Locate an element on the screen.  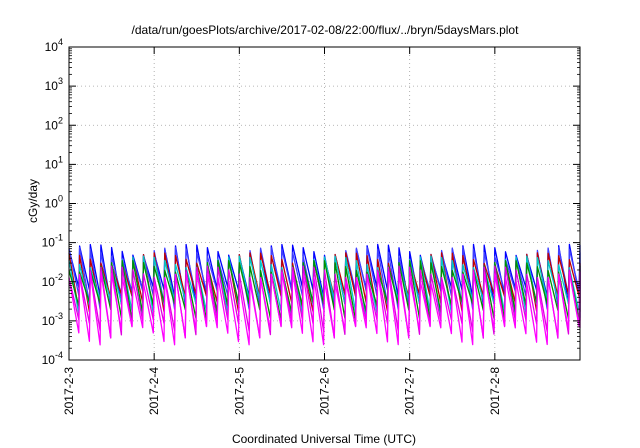
y-tick-label: 10⁻³ is located at coordinates (52, 319).